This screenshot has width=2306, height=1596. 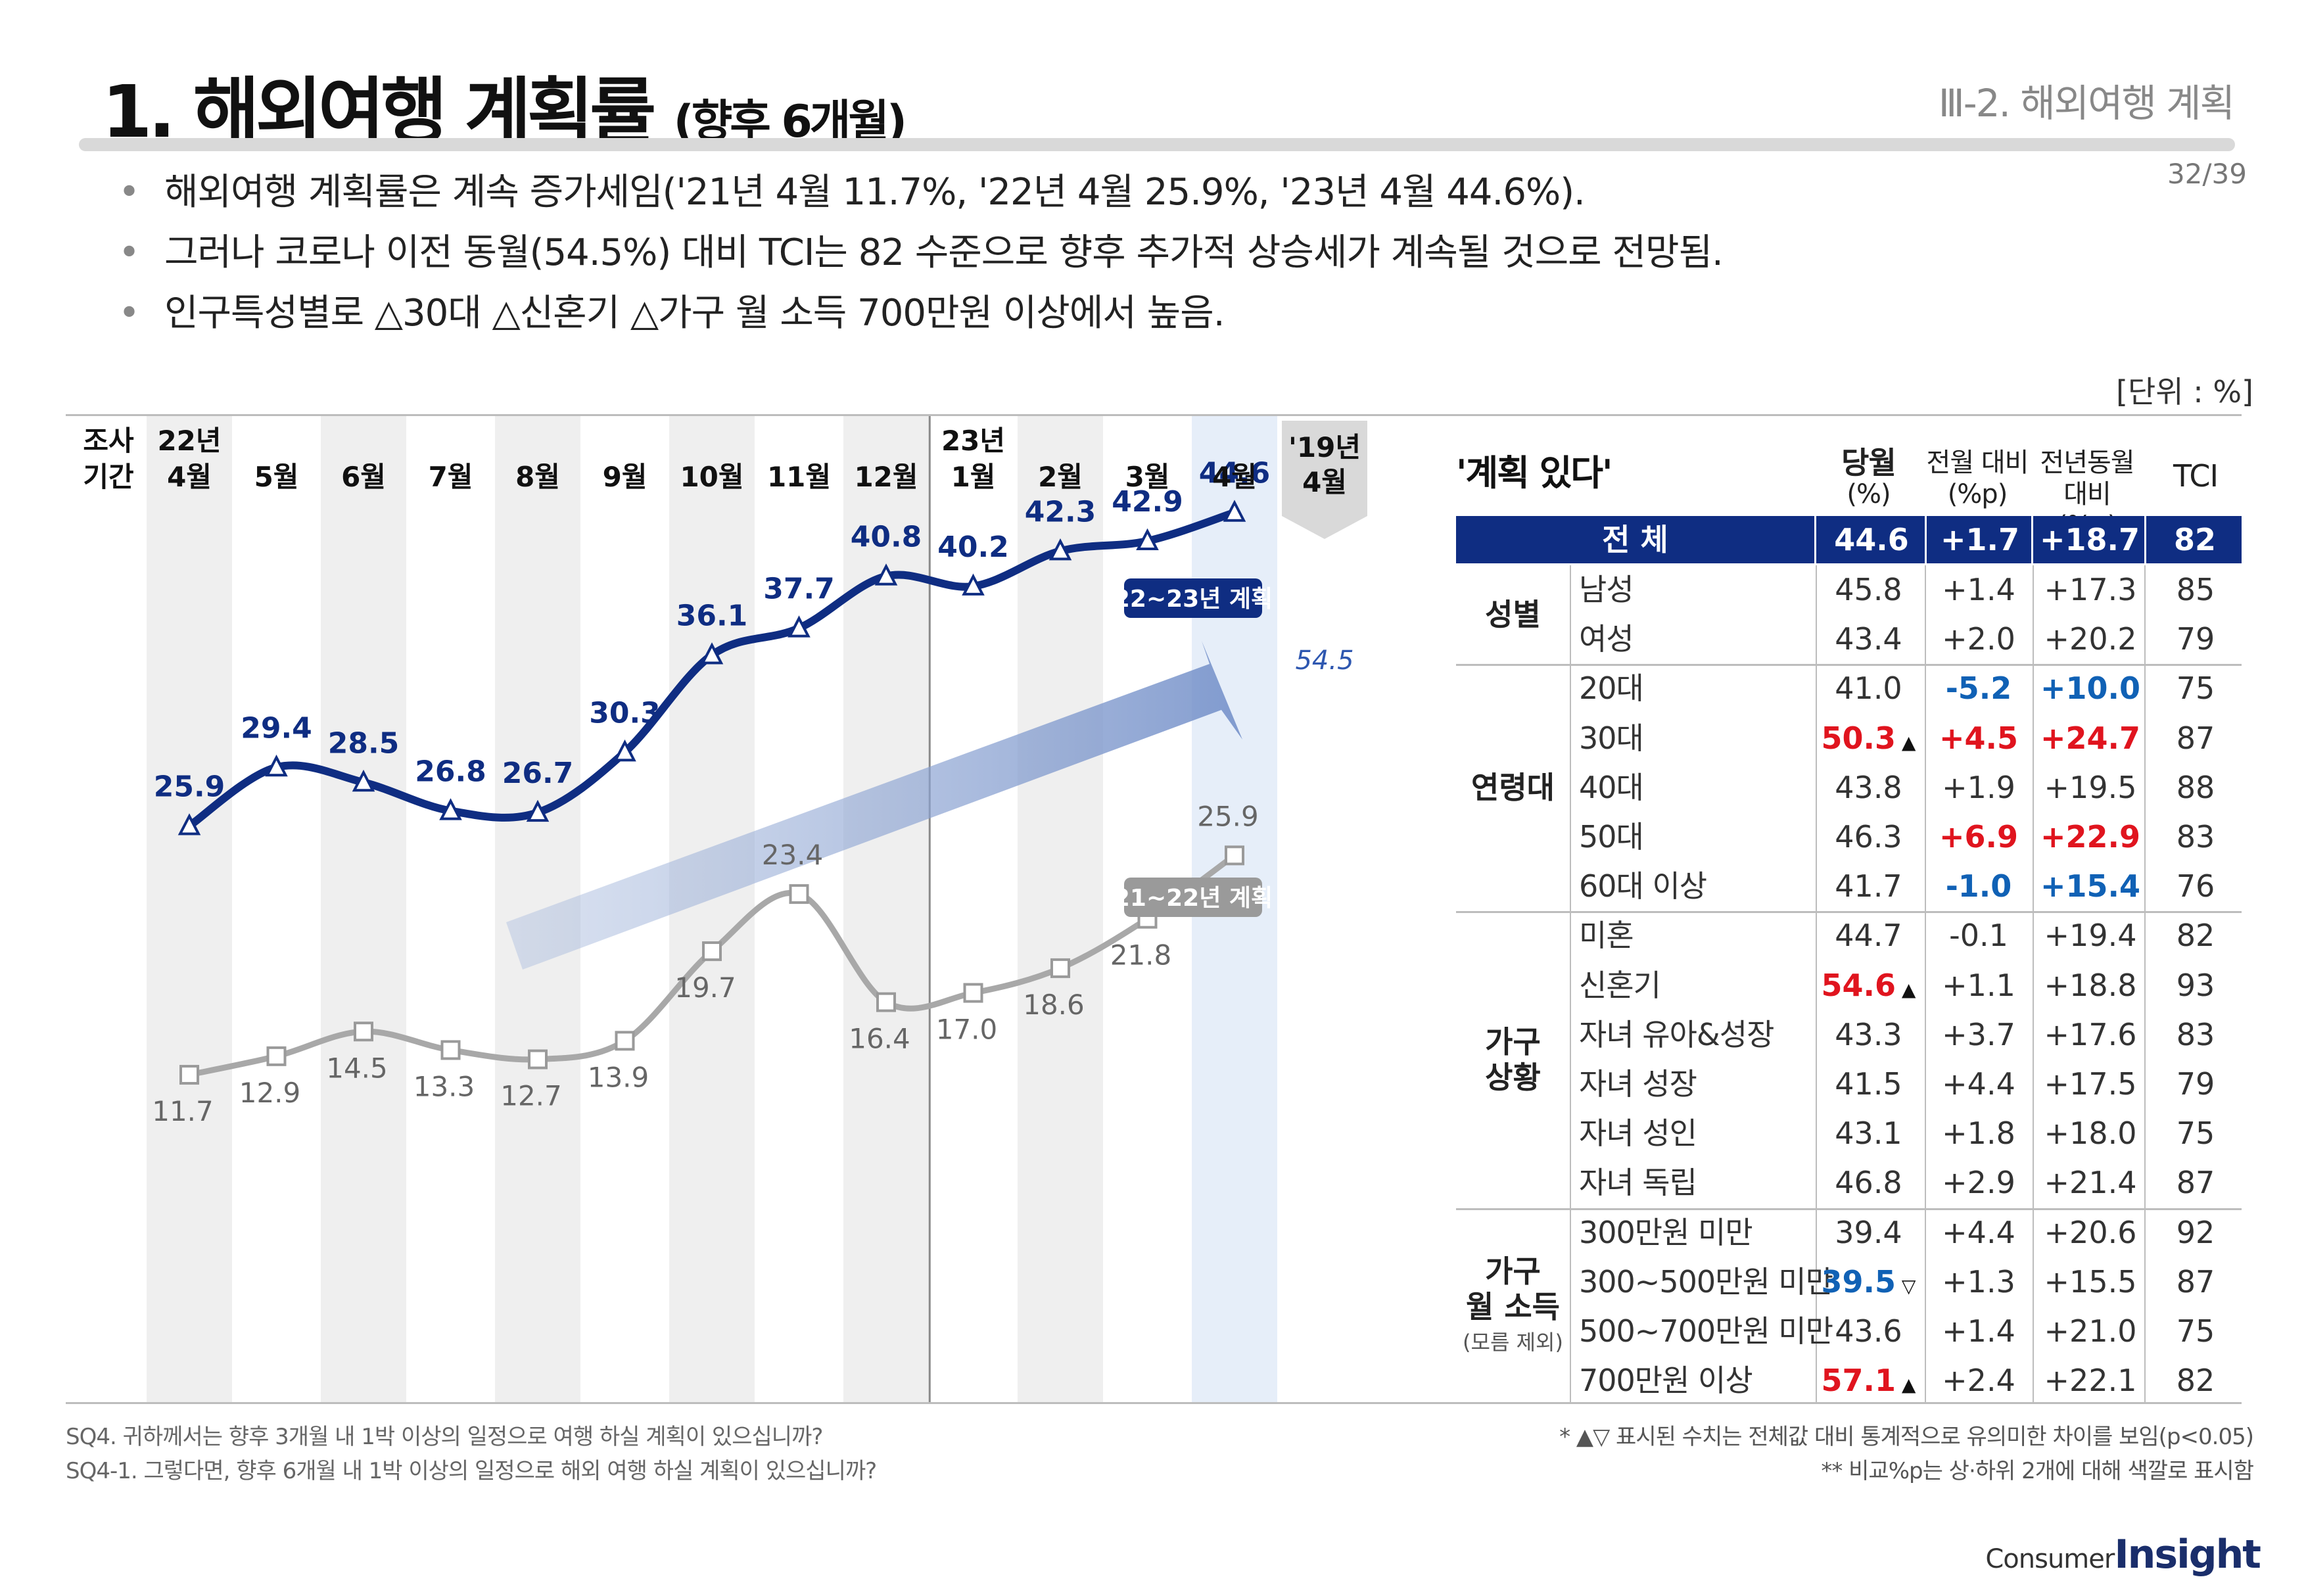 I want to click on value-text: +1.8, so click(x=1978, y=1133).